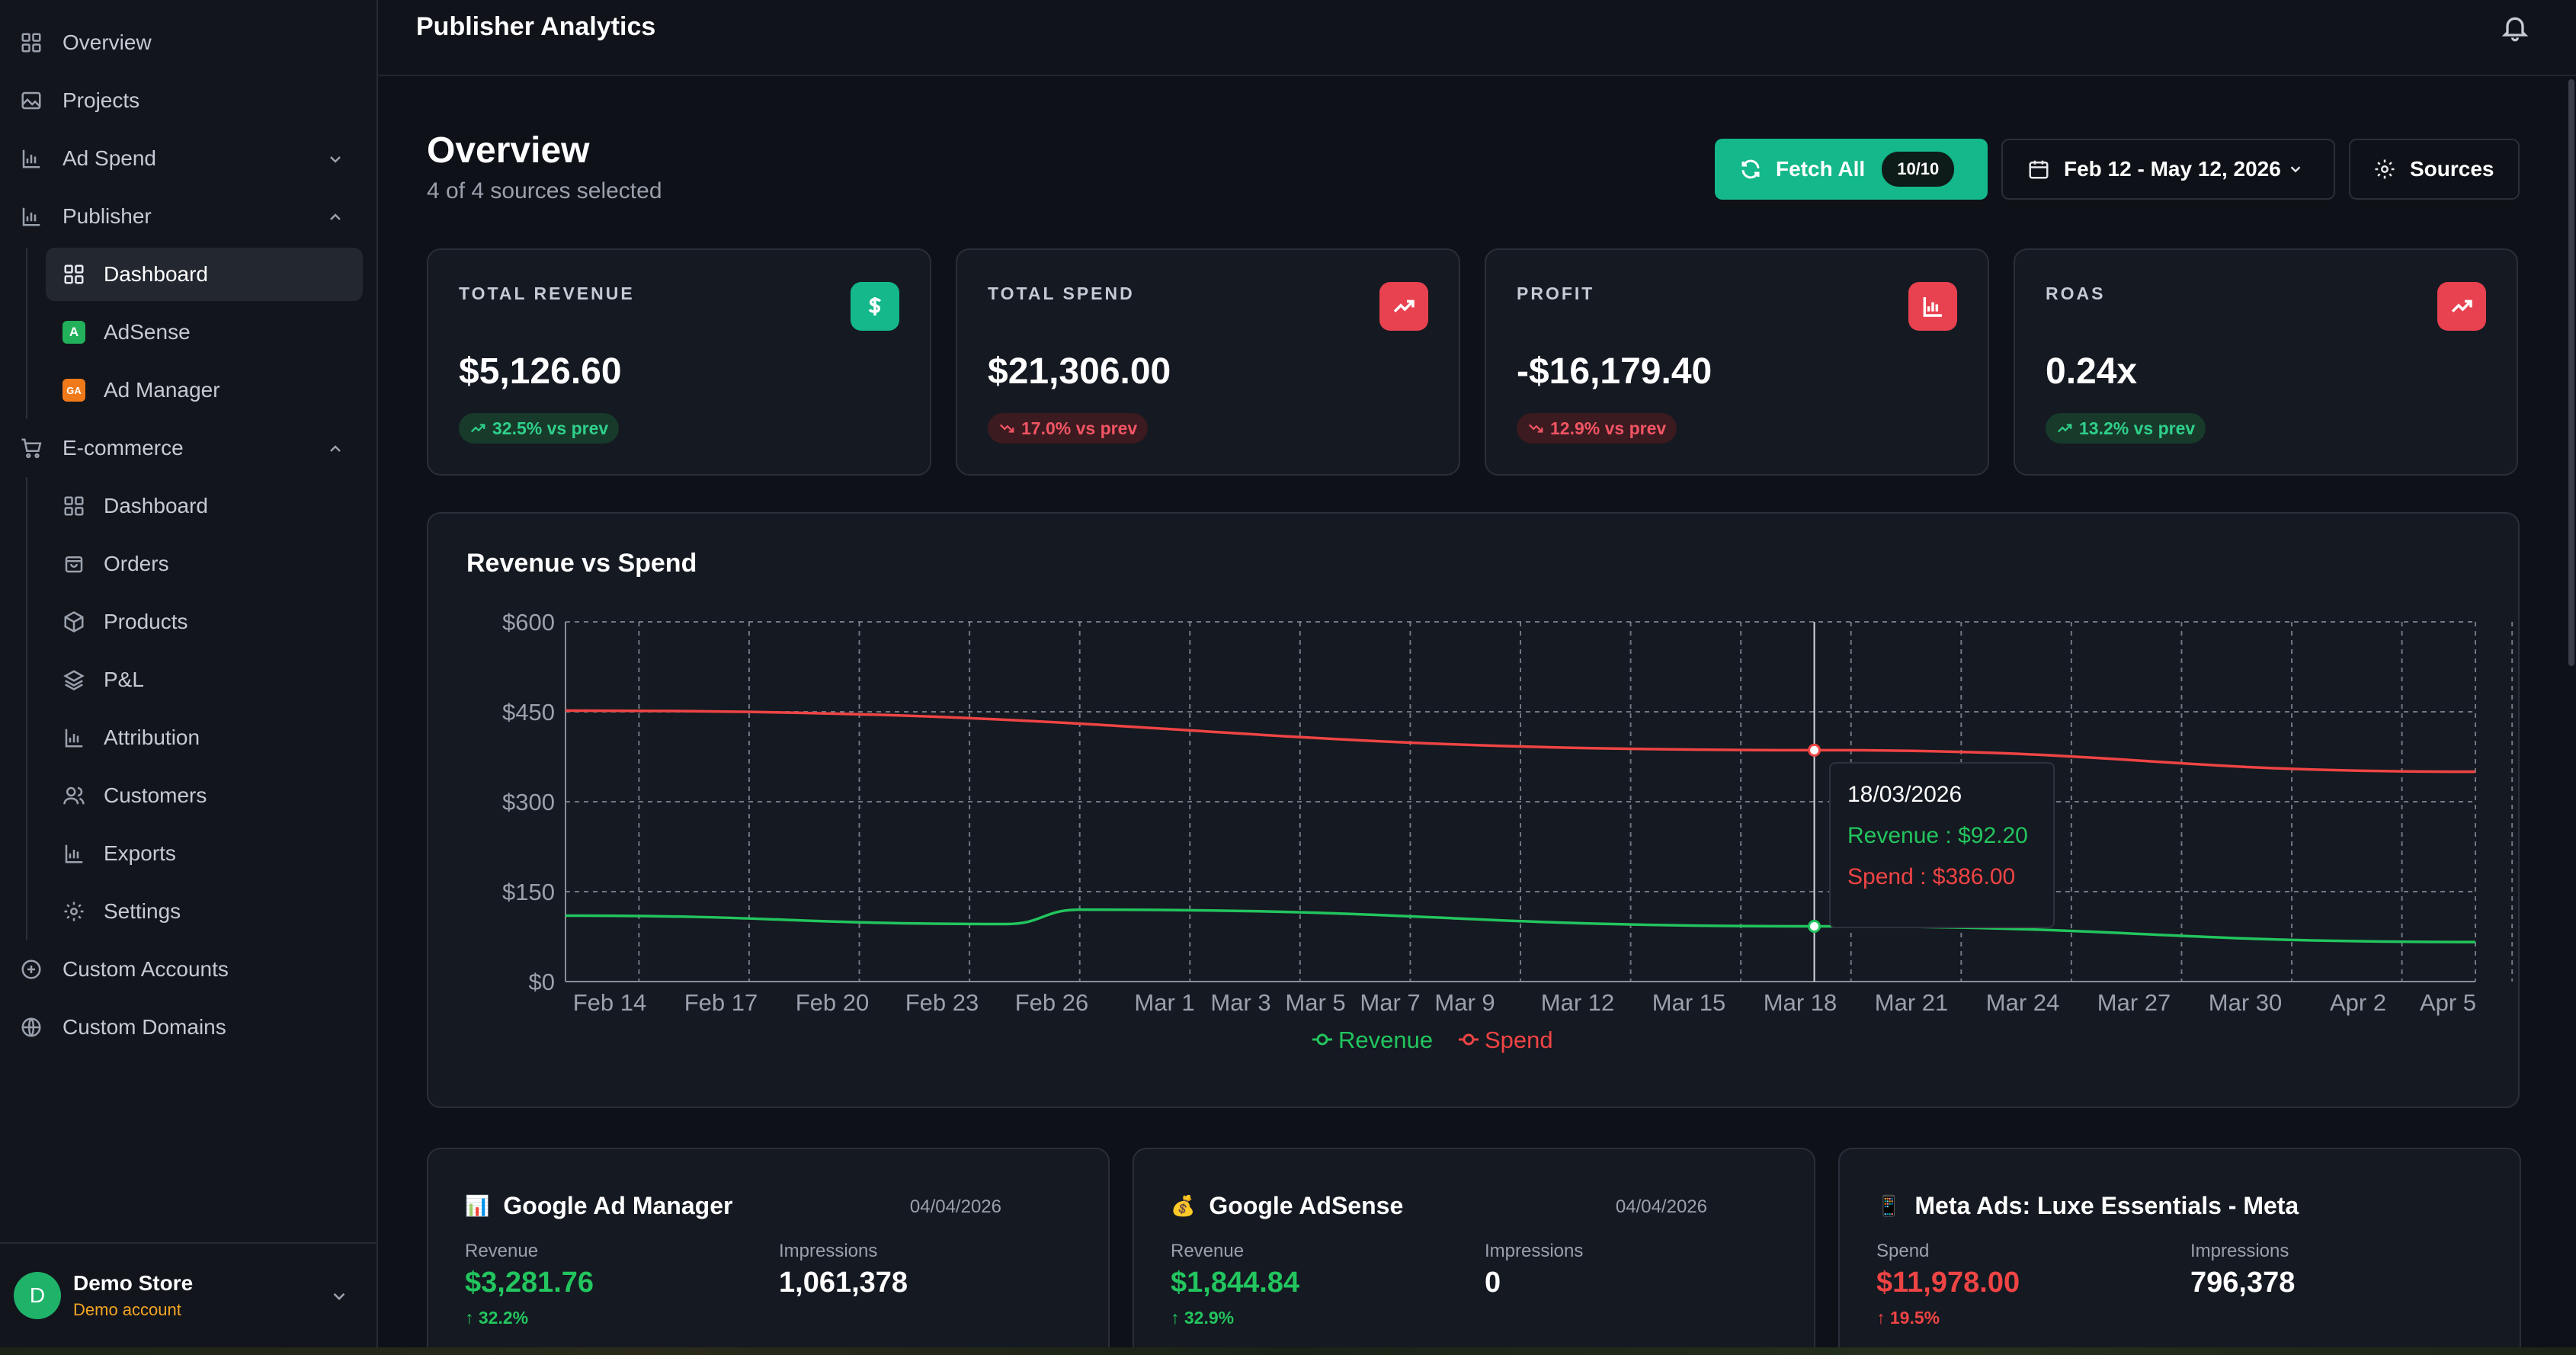 This screenshot has height=1355, width=2576. What do you see at coordinates (1493, 1283) in the screenshot?
I see `metric-value: 0` at bounding box center [1493, 1283].